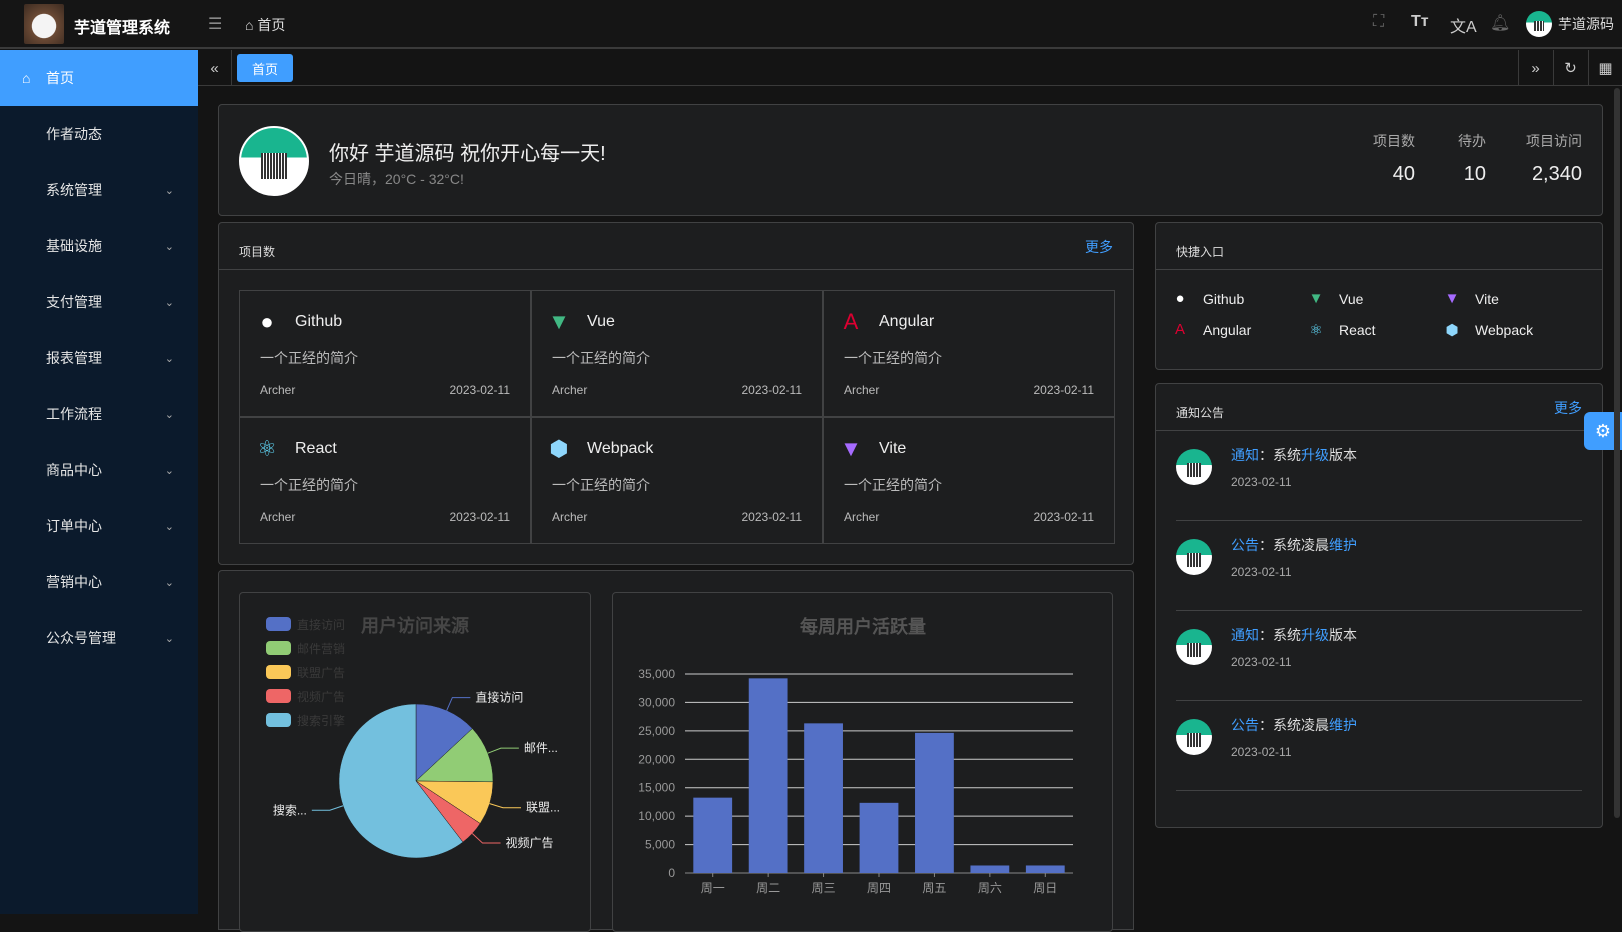  What do you see at coordinates (74, 470) in the screenshot?
I see `sidebar-item-label: 商品中心` at bounding box center [74, 470].